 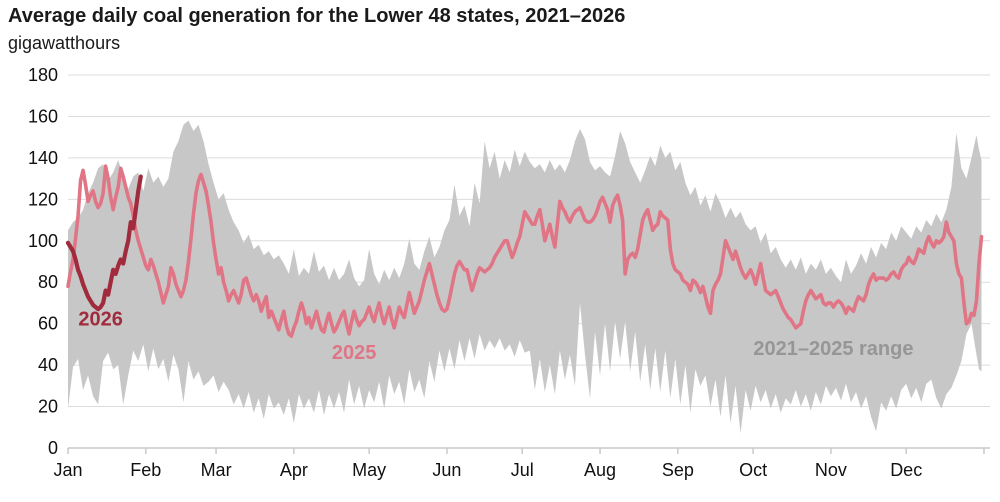 What do you see at coordinates (369, 470) in the screenshot?
I see `x-axis-label-May: May` at bounding box center [369, 470].